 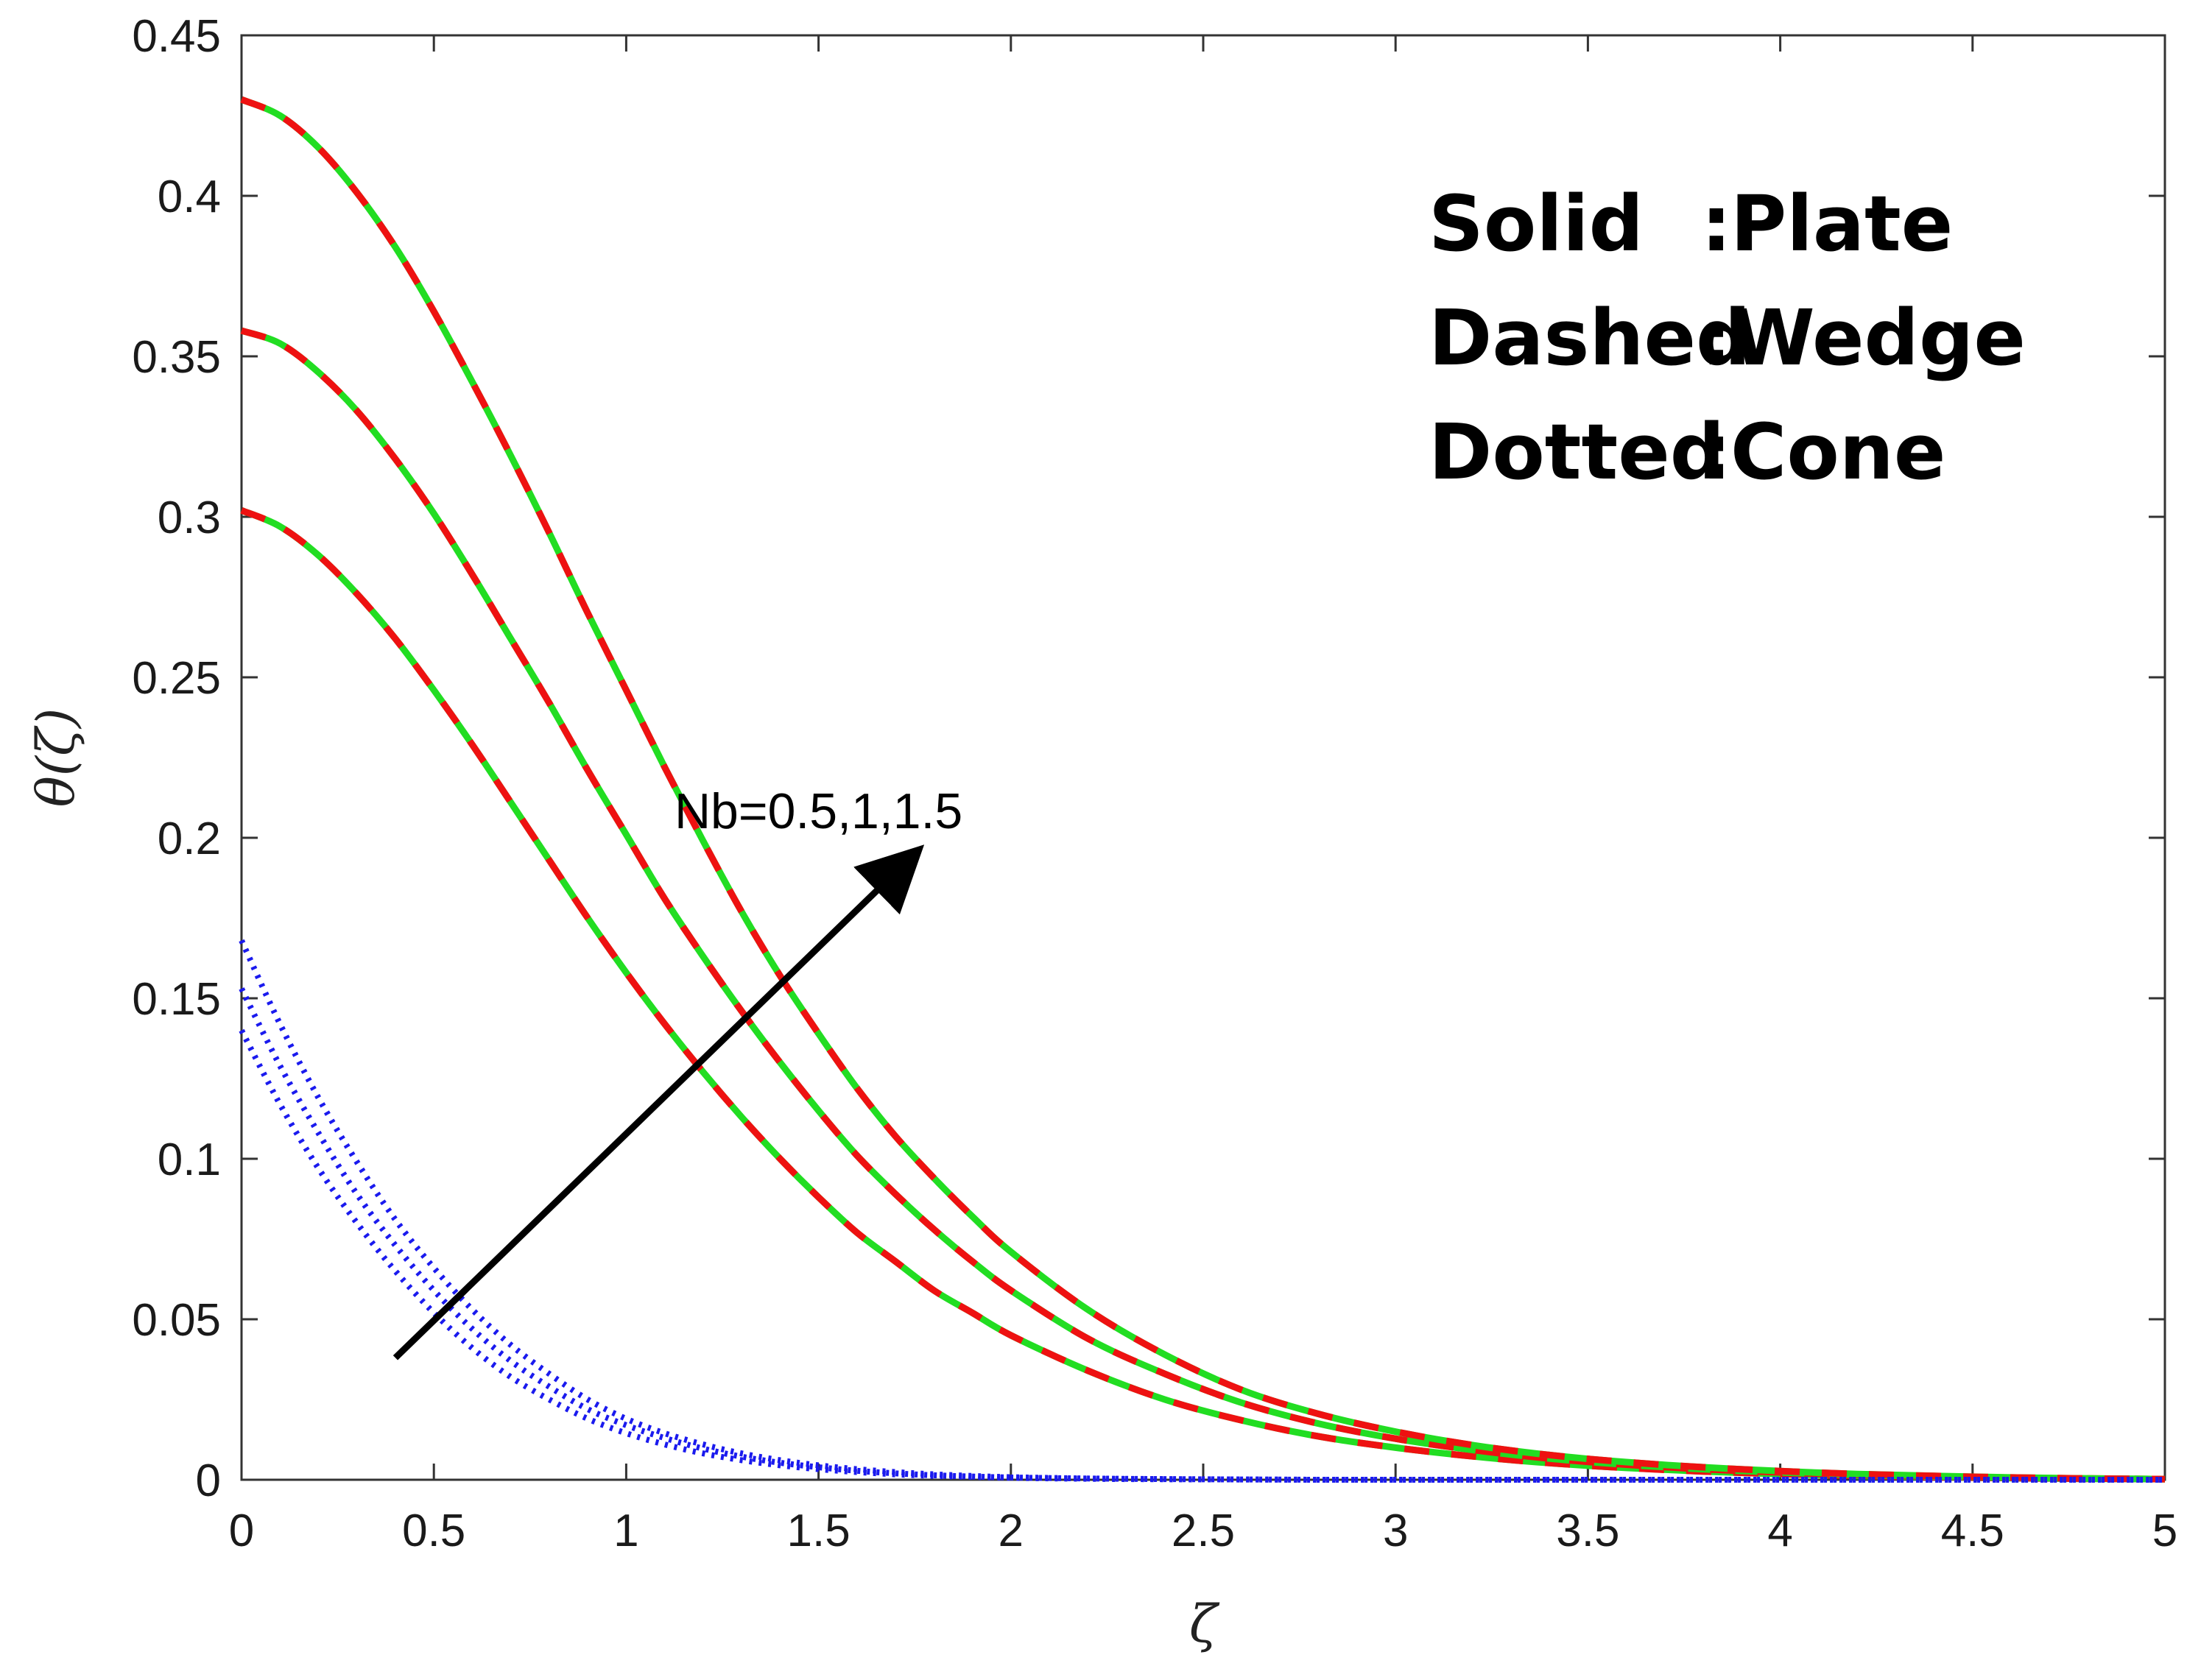 What do you see at coordinates (1589, 338) in the screenshot?
I see `legend-style-label: Dashed` at bounding box center [1589, 338].